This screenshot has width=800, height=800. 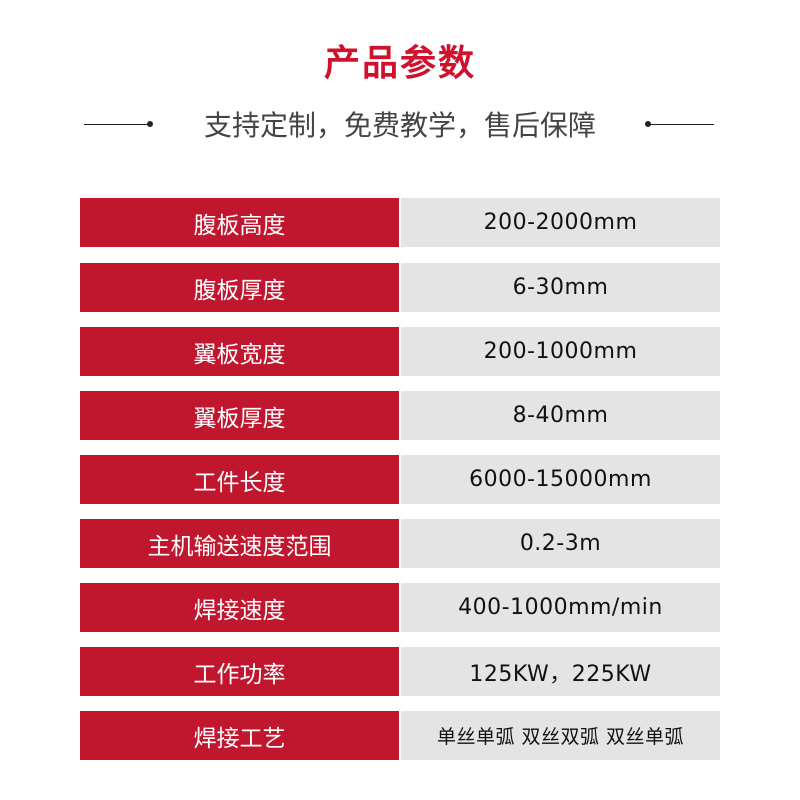 I want to click on table-row: 腹板厚度 6-30mm, so click(x=400, y=287).